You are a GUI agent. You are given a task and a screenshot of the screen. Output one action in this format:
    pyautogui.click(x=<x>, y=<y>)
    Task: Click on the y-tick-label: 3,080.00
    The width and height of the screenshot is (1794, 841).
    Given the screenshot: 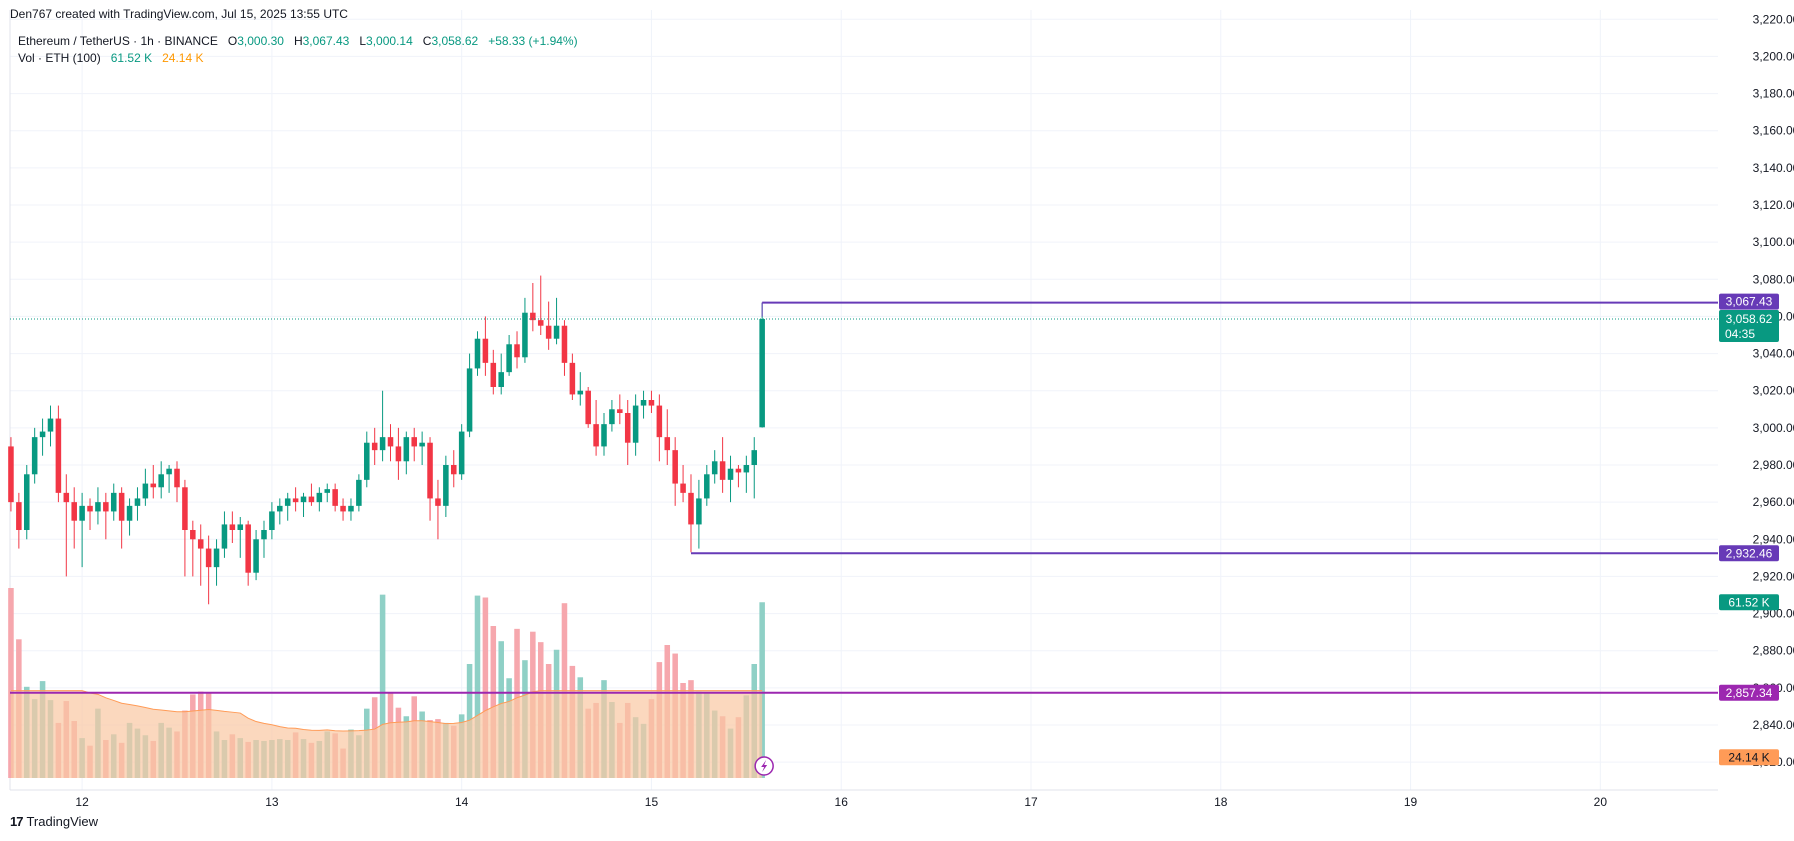 What is the action you would take?
    pyautogui.click(x=1773, y=279)
    